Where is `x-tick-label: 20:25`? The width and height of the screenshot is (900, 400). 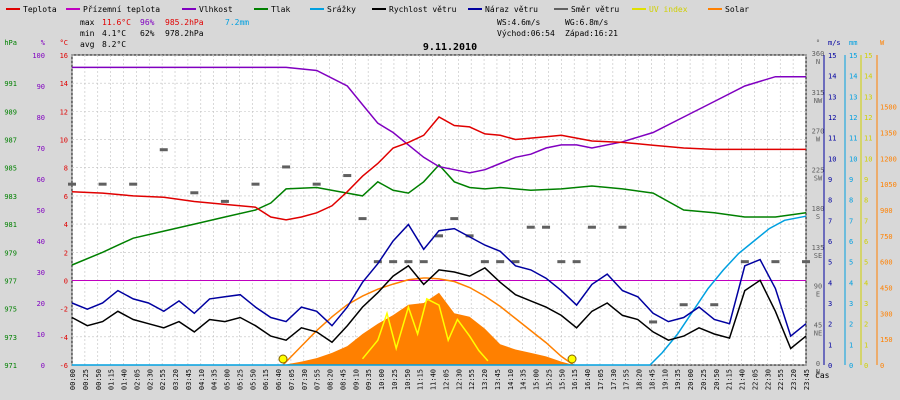
x-tick-label: 20:25 is located at coordinates (704, 379).